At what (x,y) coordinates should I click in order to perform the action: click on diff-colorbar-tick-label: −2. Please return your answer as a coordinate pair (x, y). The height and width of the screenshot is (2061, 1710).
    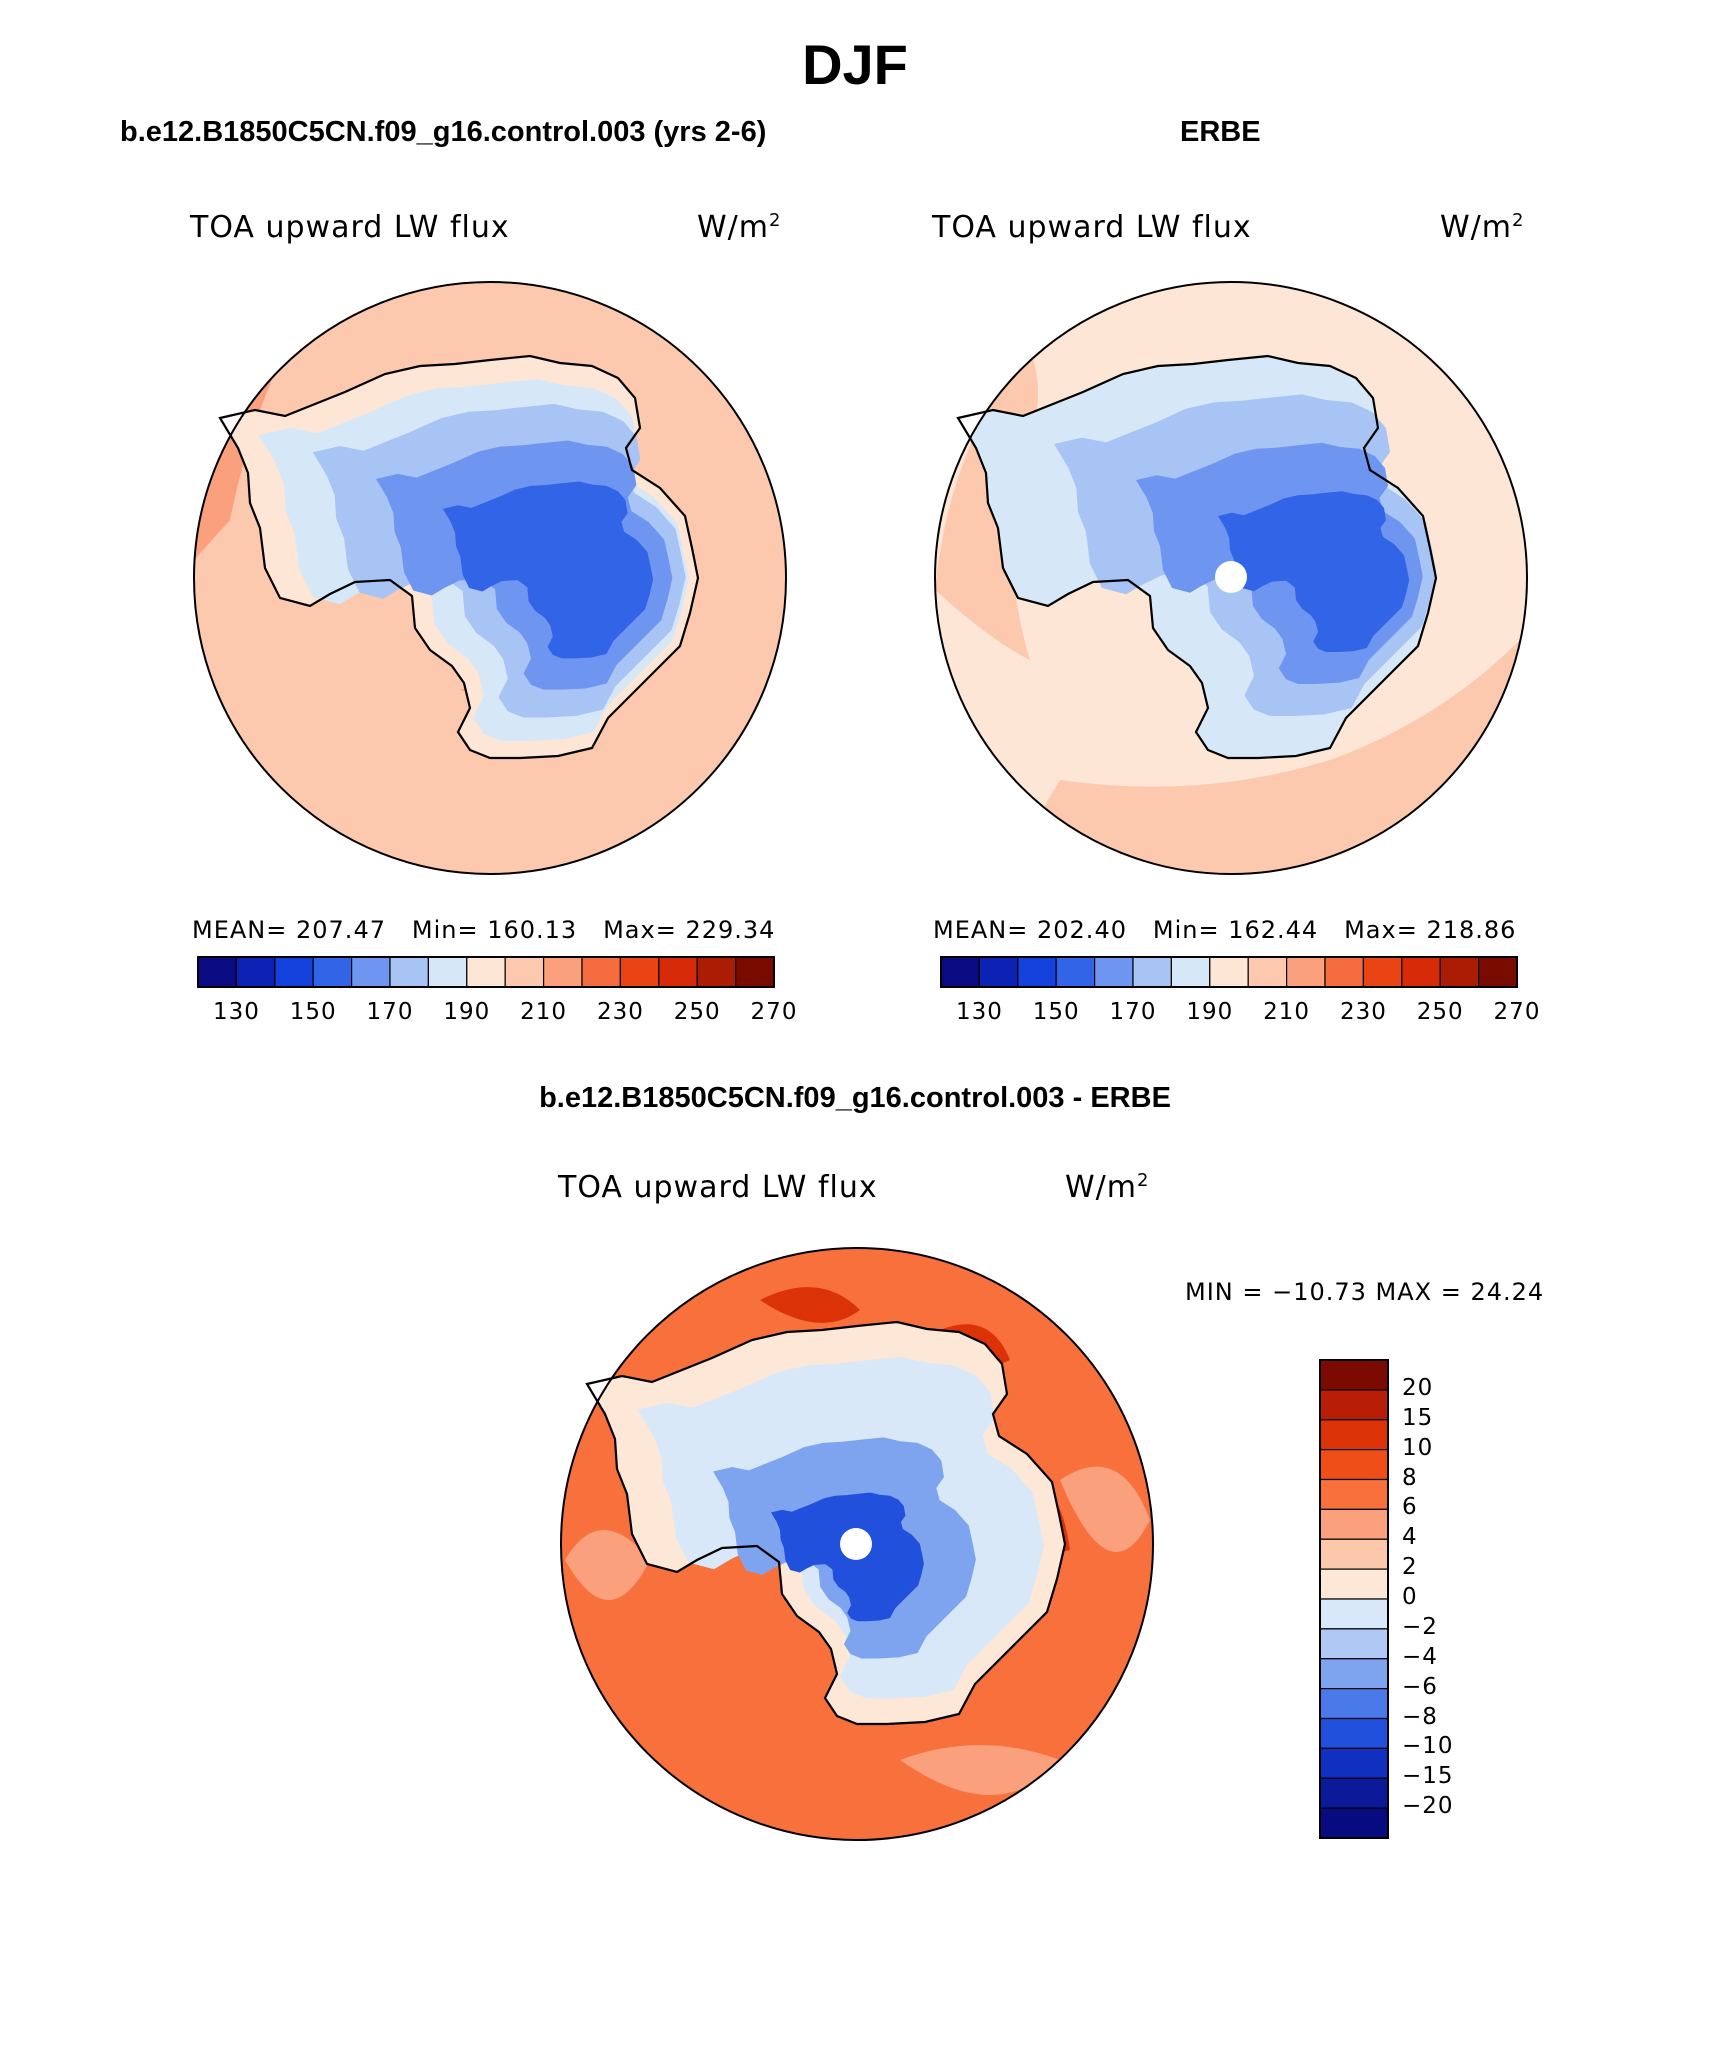
    Looking at the image, I should click on (1420, 1626).